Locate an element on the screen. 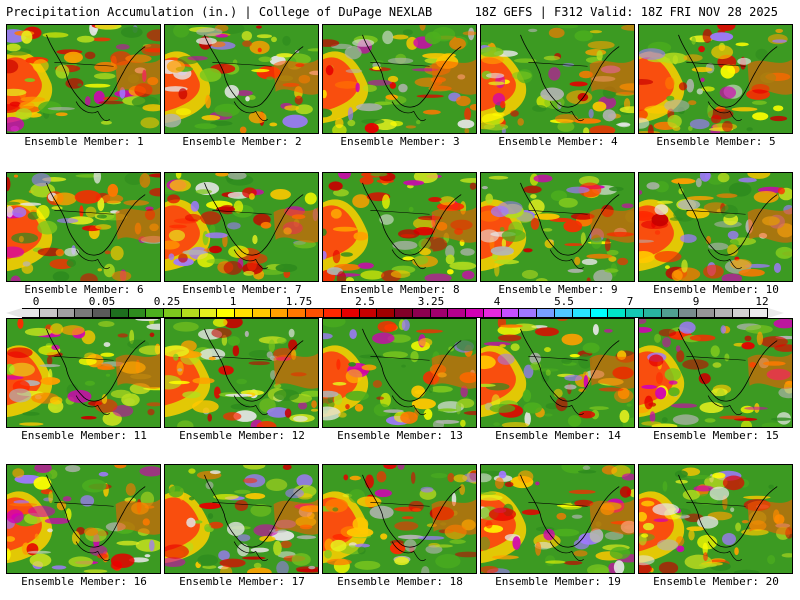  ensemble-member-label: Ensemble Member: 4 is located at coordinates (558, 141).